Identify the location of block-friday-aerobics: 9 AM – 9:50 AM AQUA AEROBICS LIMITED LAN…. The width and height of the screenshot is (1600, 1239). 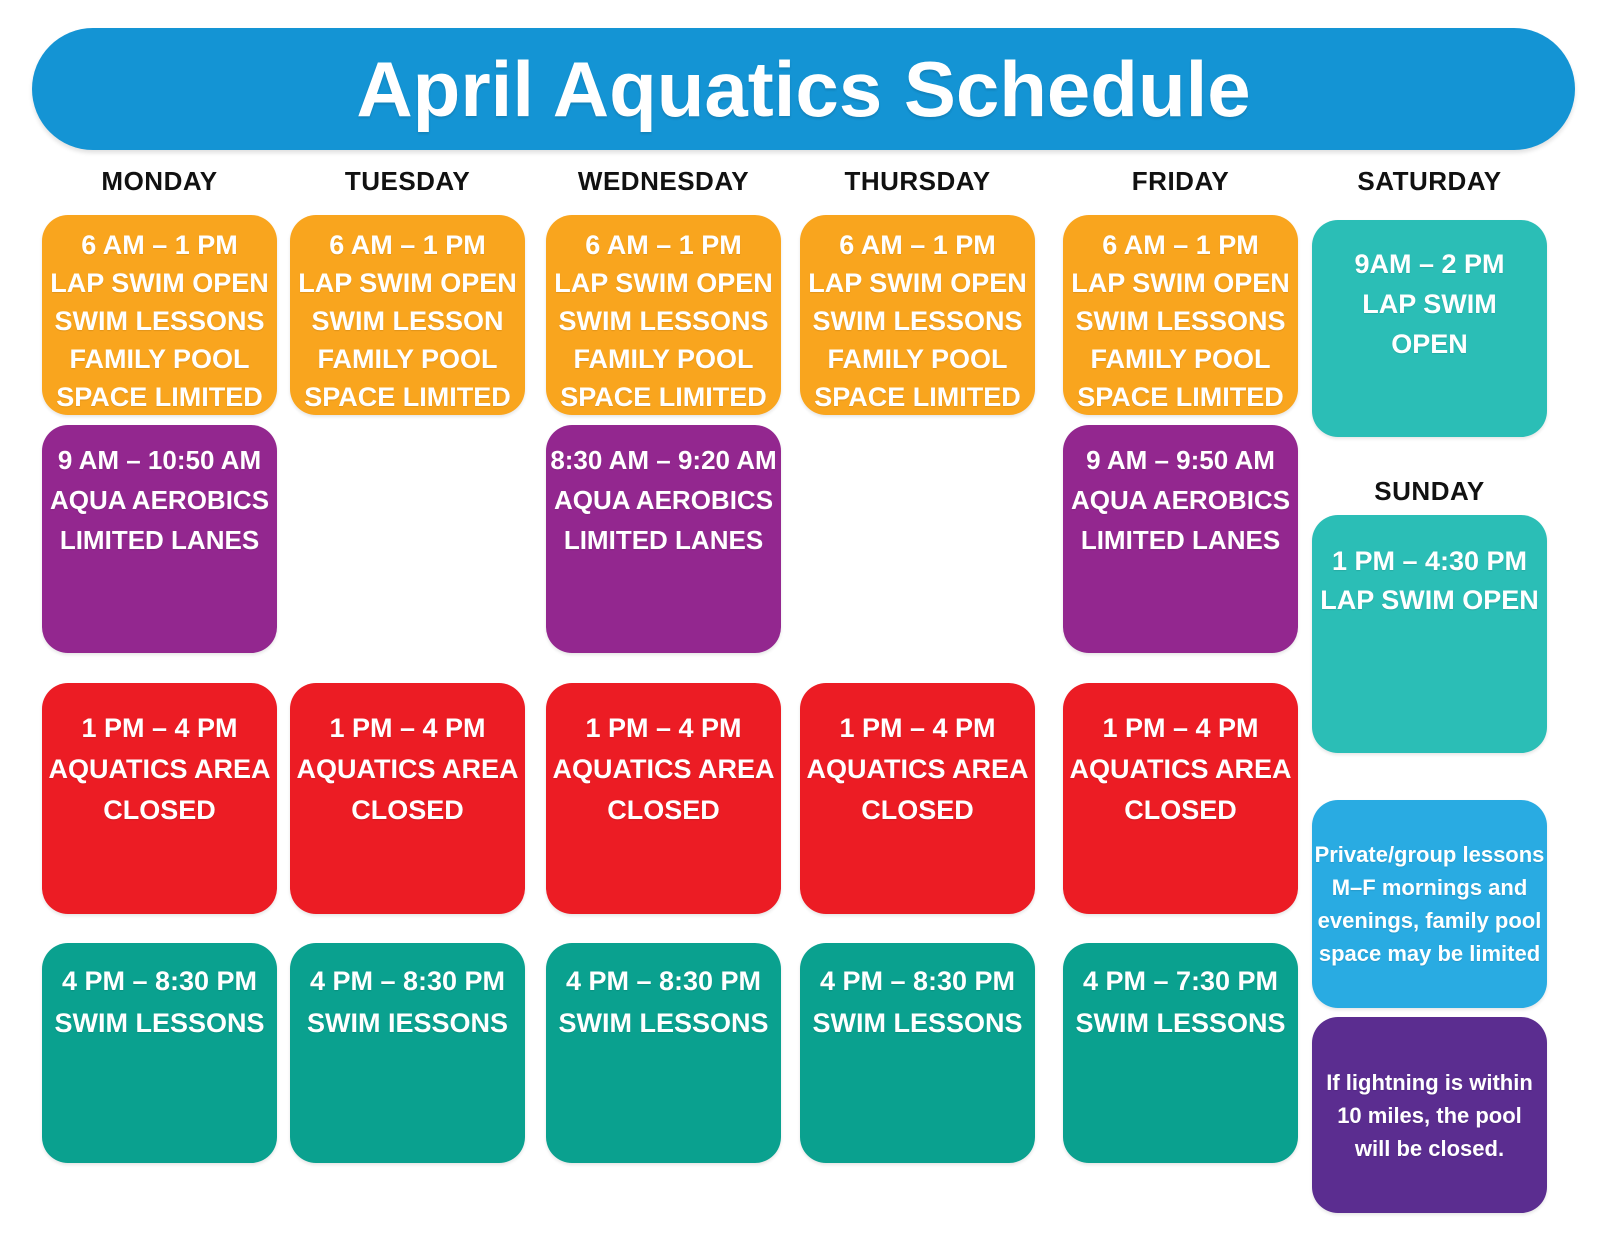
(1180, 539).